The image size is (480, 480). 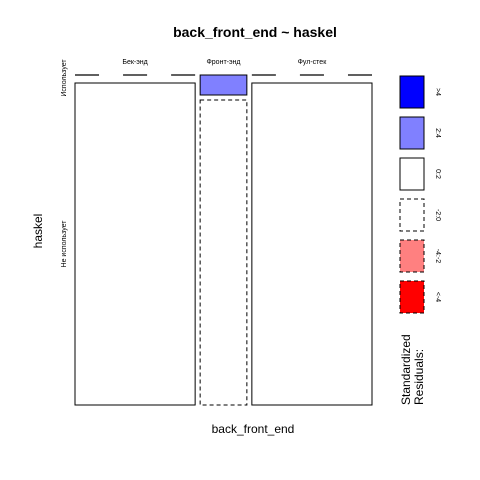 I want to click on legend-label: >4, so click(x=437, y=92).